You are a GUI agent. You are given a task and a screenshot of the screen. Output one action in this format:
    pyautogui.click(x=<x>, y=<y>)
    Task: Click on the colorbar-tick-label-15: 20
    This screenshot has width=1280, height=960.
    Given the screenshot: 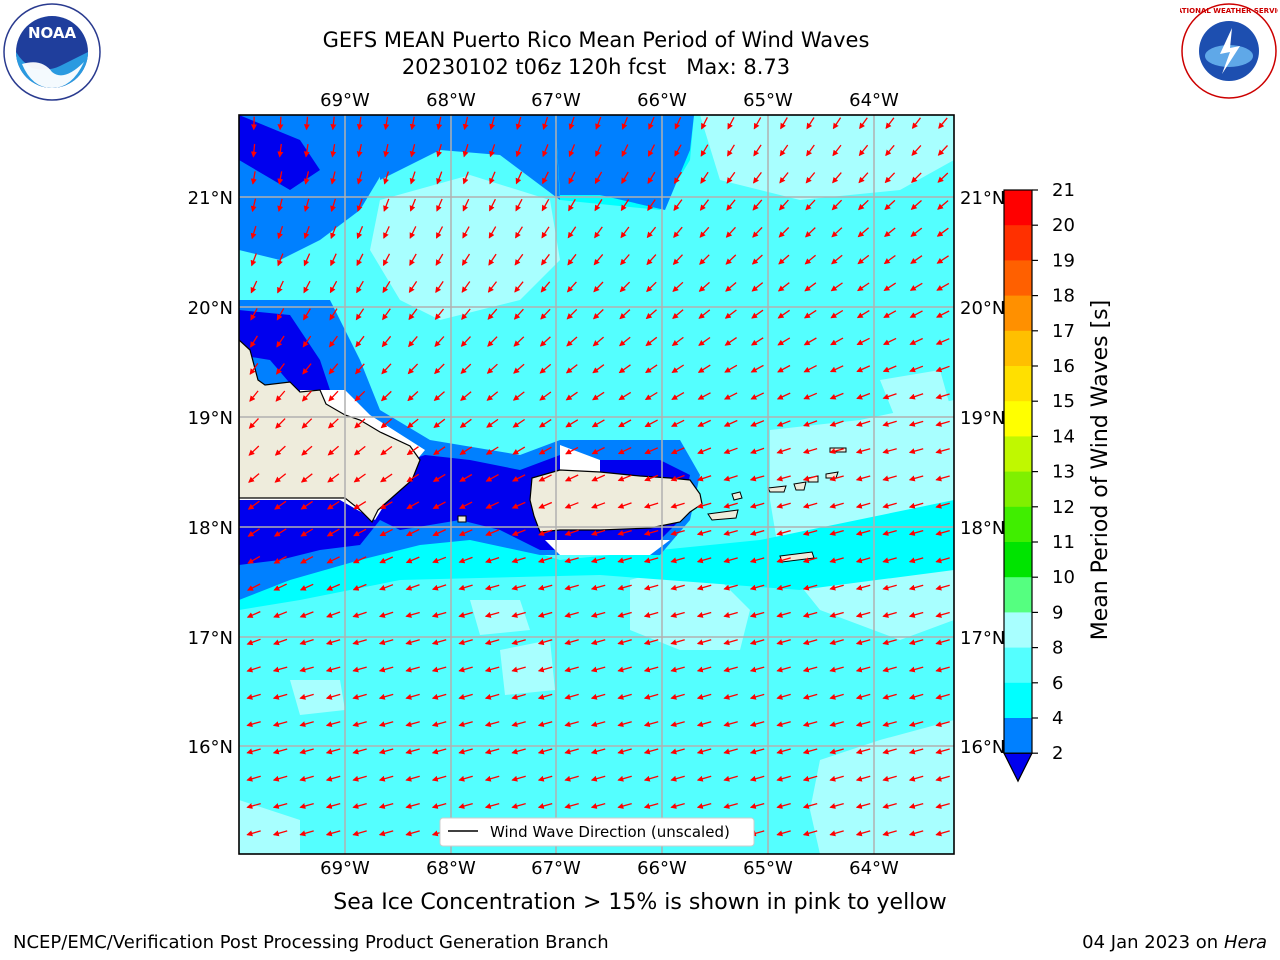 What is the action you would take?
    pyautogui.click(x=1063, y=225)
    